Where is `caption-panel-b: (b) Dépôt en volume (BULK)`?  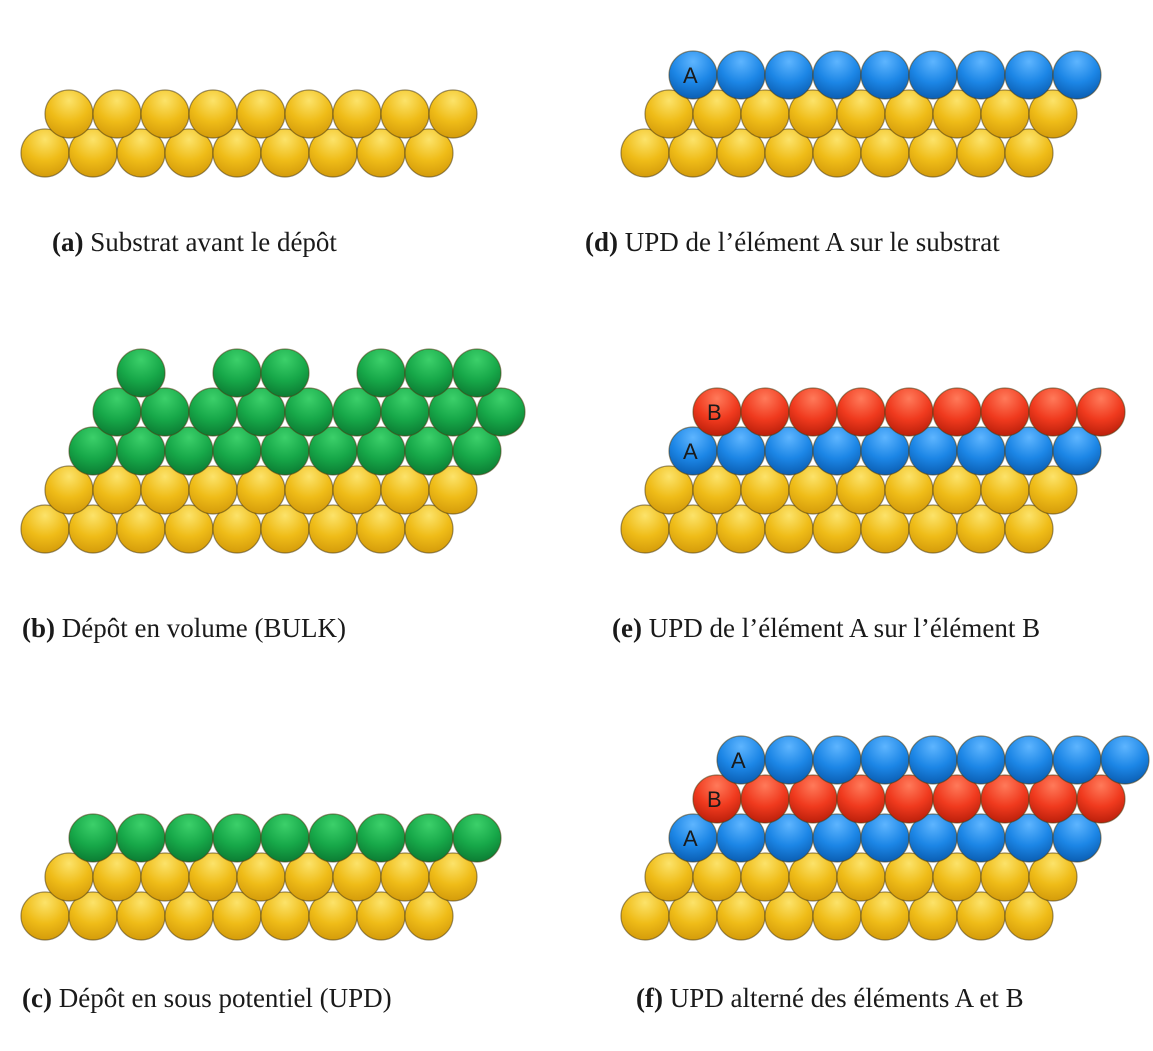
caption-panel-b: (b) Dépôt en volume (BULK) is located at coordinates (184, 628).